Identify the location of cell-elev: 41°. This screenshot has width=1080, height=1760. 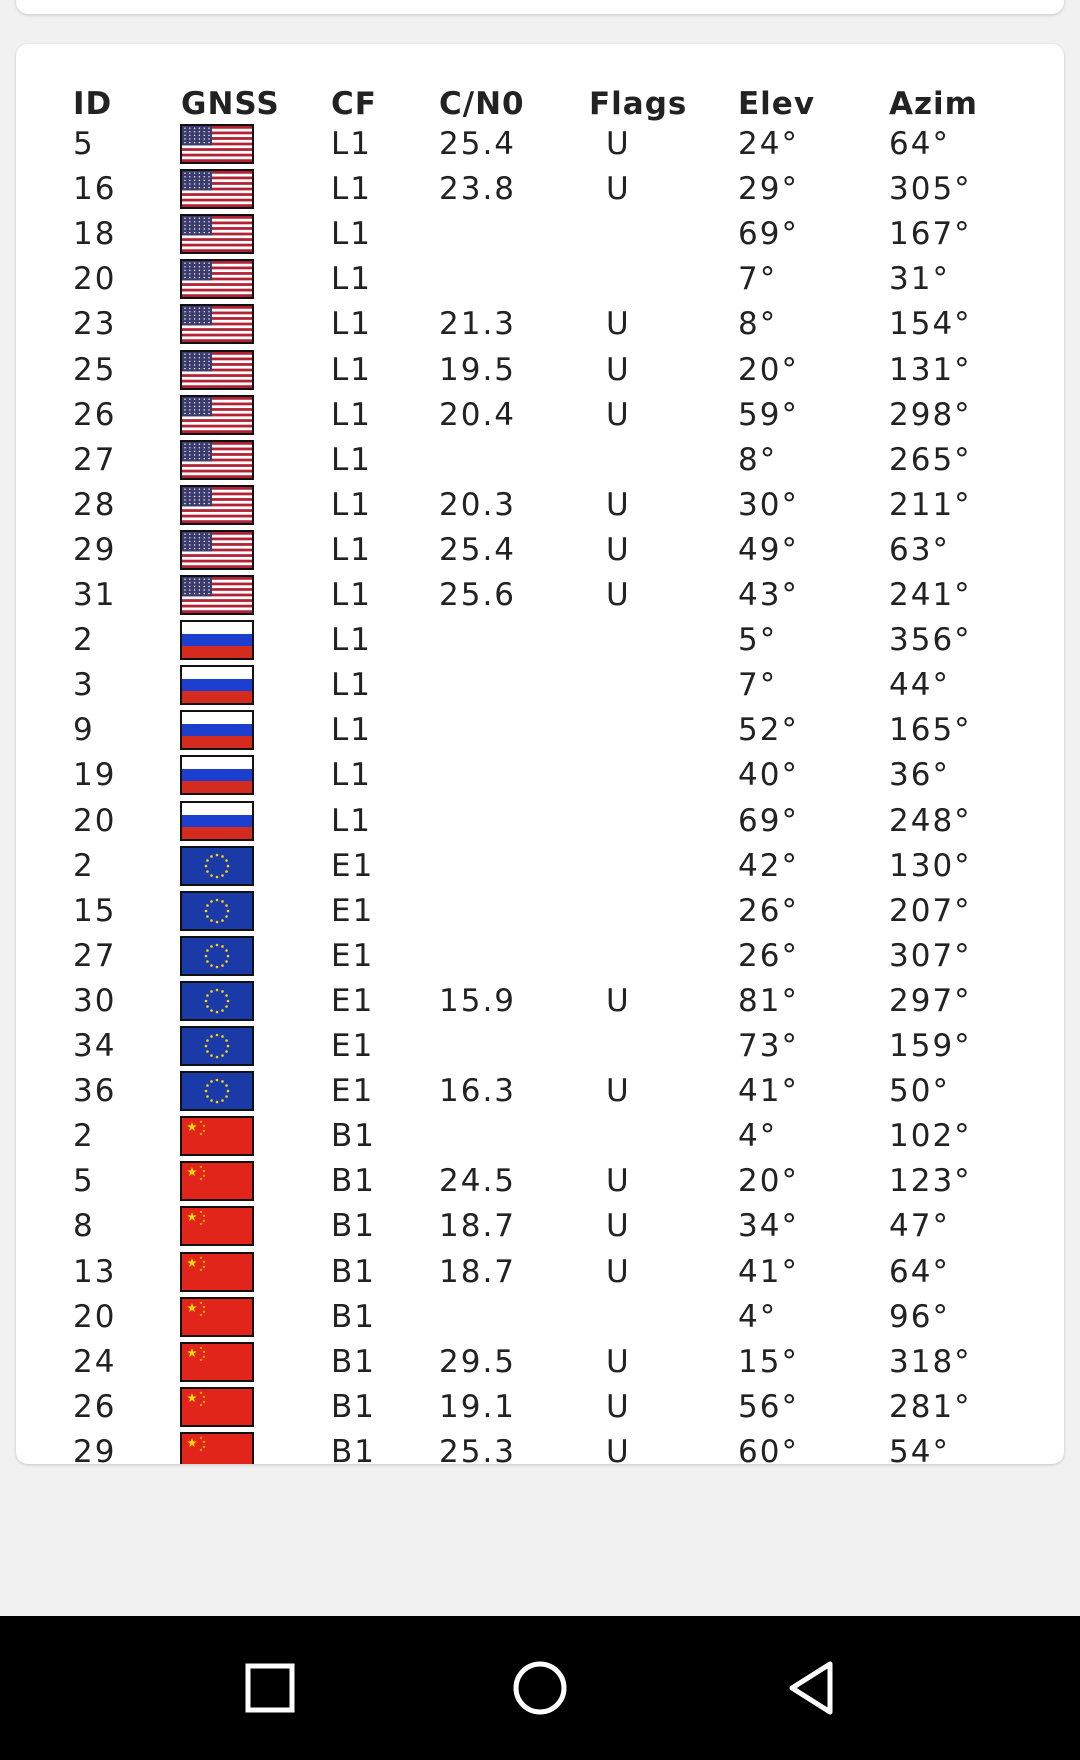
(768, 1091).